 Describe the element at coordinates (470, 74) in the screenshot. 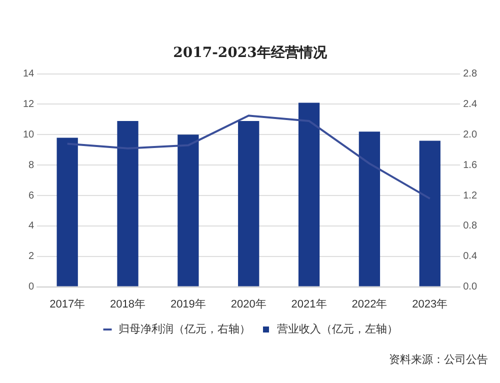

I see `y2-tick-label: 2.8` at that location.